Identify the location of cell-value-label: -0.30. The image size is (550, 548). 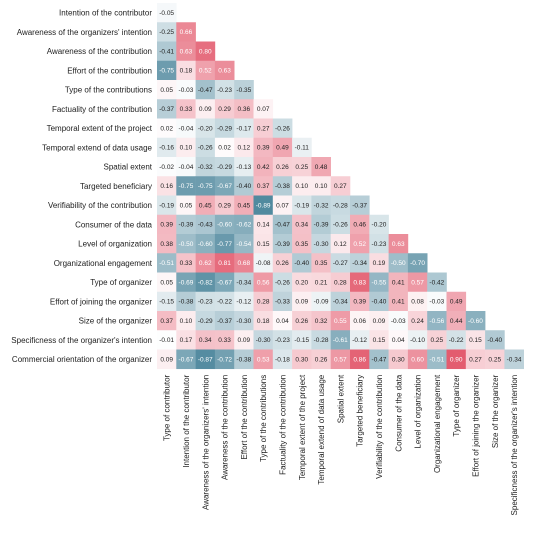
(321, 244).